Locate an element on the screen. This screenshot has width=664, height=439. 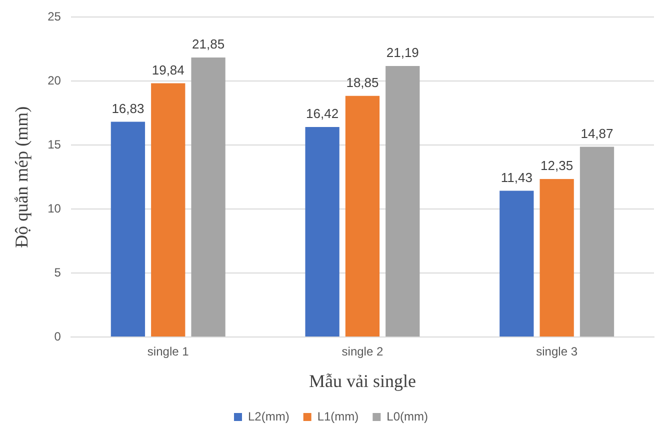
x-tick-label: single 2 is located at coordinates (363, 351).